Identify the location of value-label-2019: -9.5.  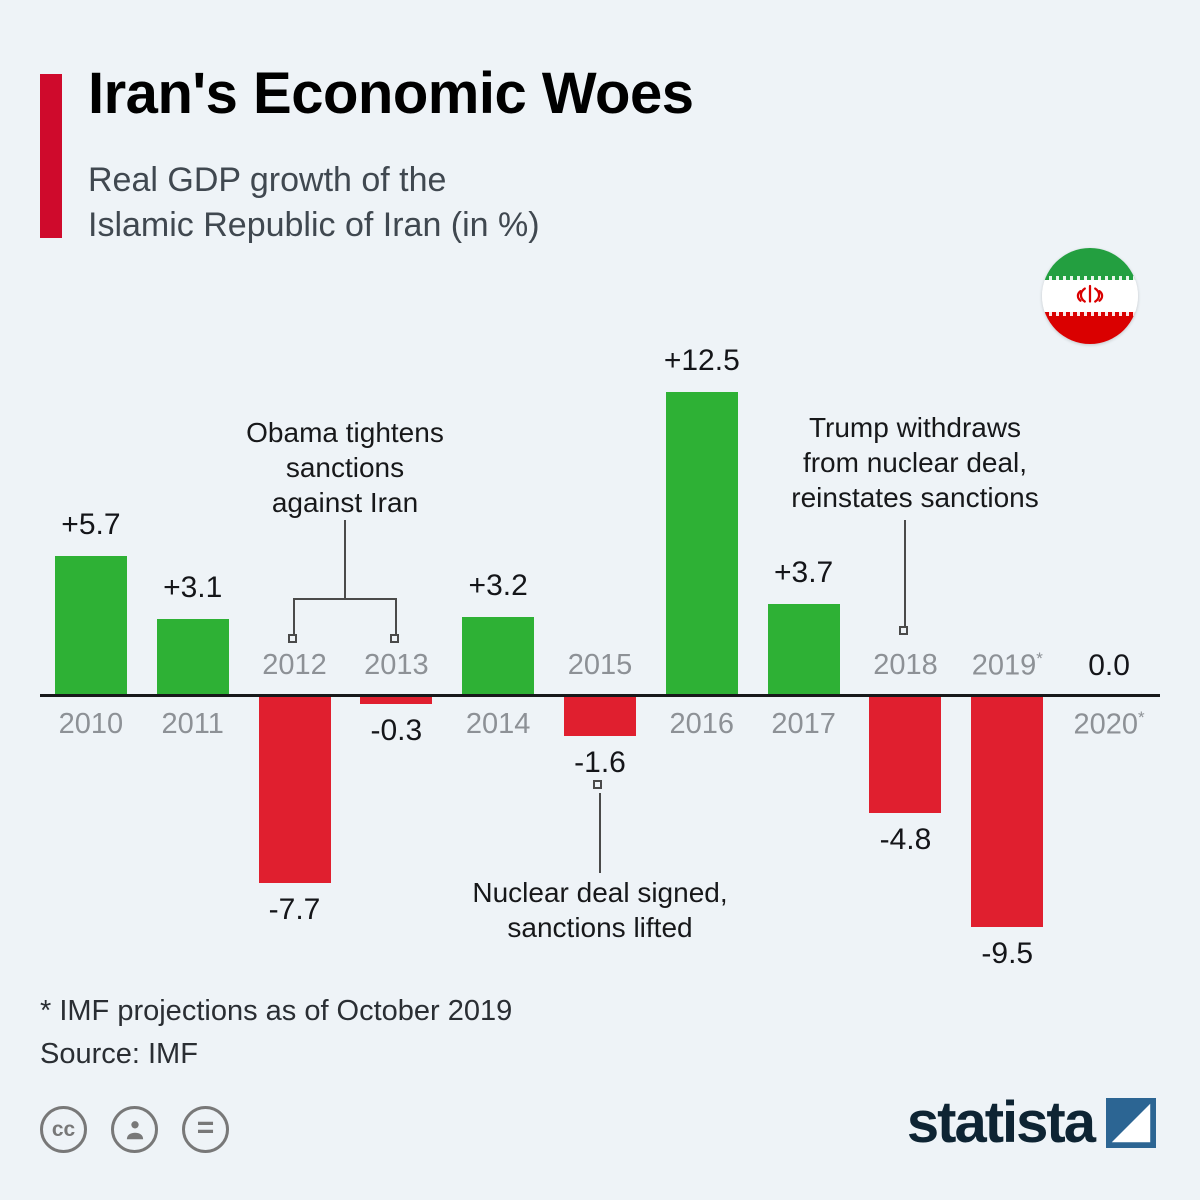
(1007, 953).